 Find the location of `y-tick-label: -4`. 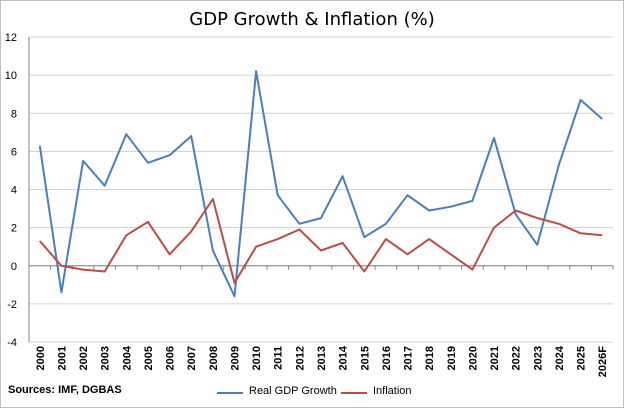

y-tick-label: -4 is located at coordinates (12, 343).